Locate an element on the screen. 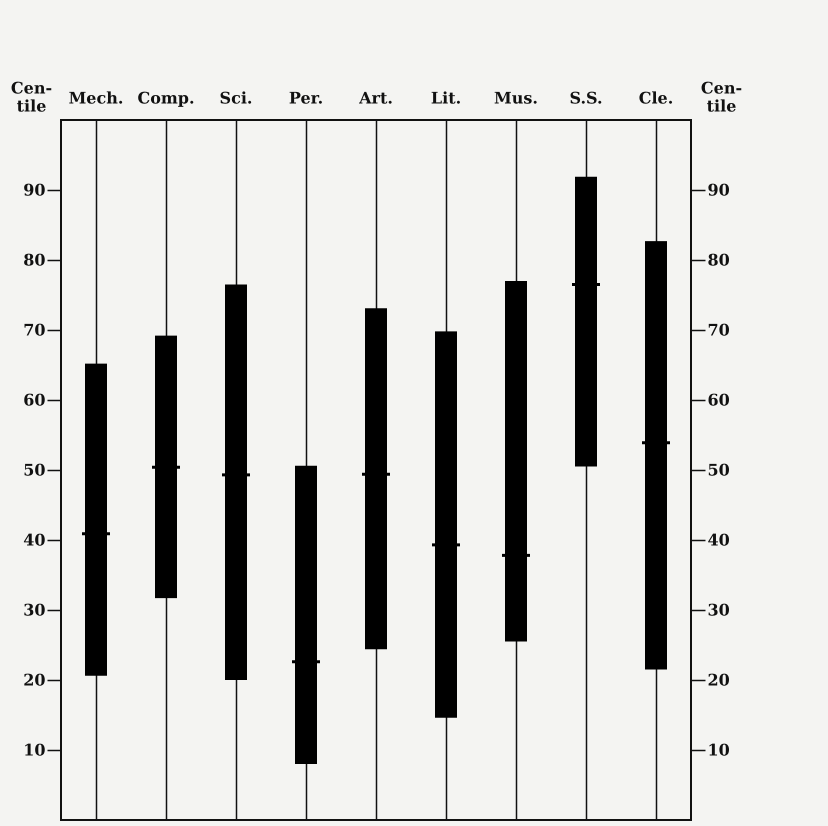 The width and height of the screenshot is (828, 826). y2-tick-label: 30 is located at coordinates (719, 610).